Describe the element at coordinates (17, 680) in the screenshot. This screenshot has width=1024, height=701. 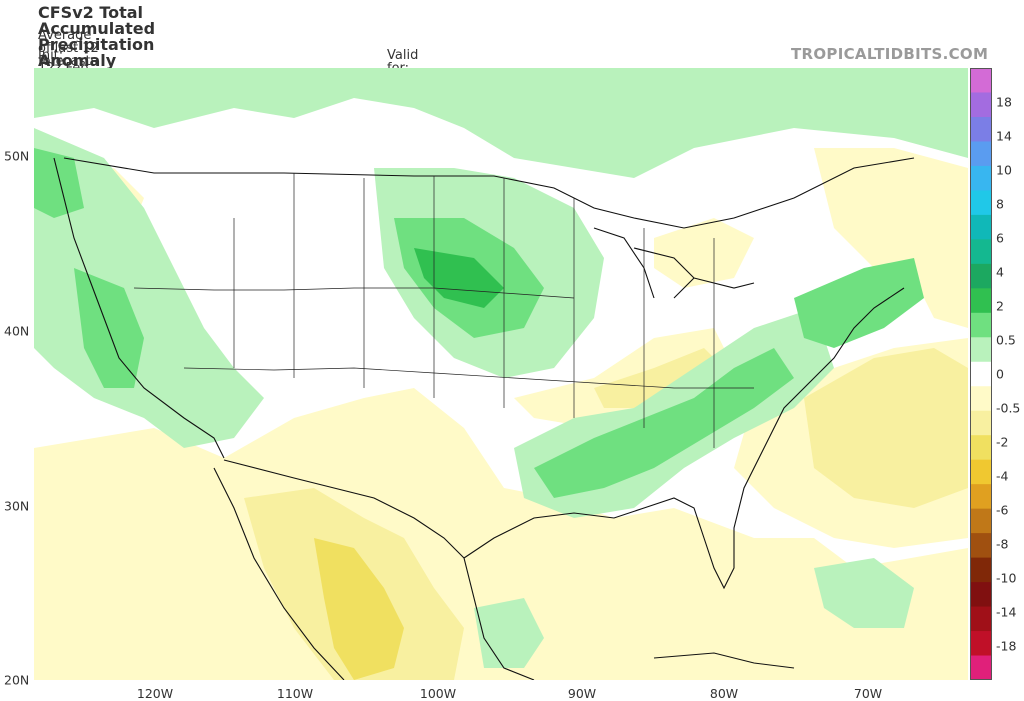
I see `lat-label-20n: 20N` at that location.